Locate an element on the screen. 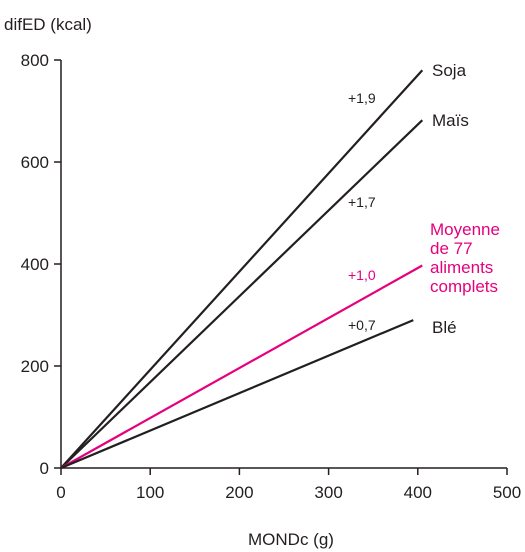 The image size is (525, 552). y-axis-label: difED (kcal) is located at coordinates (48, 24).